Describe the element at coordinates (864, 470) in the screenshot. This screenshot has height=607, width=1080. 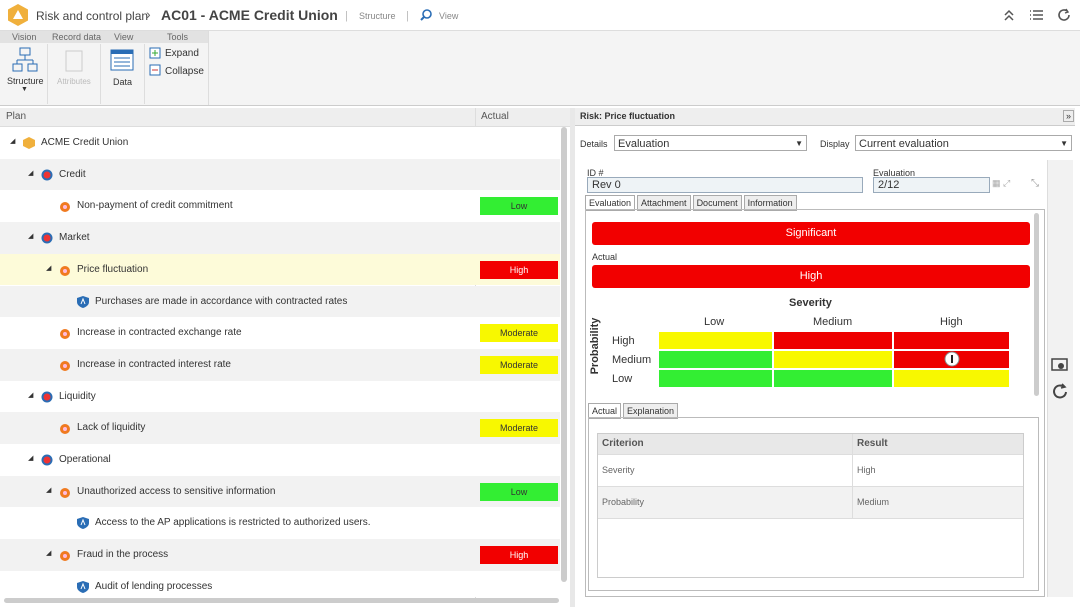
I see `table-cell: High` at that location.